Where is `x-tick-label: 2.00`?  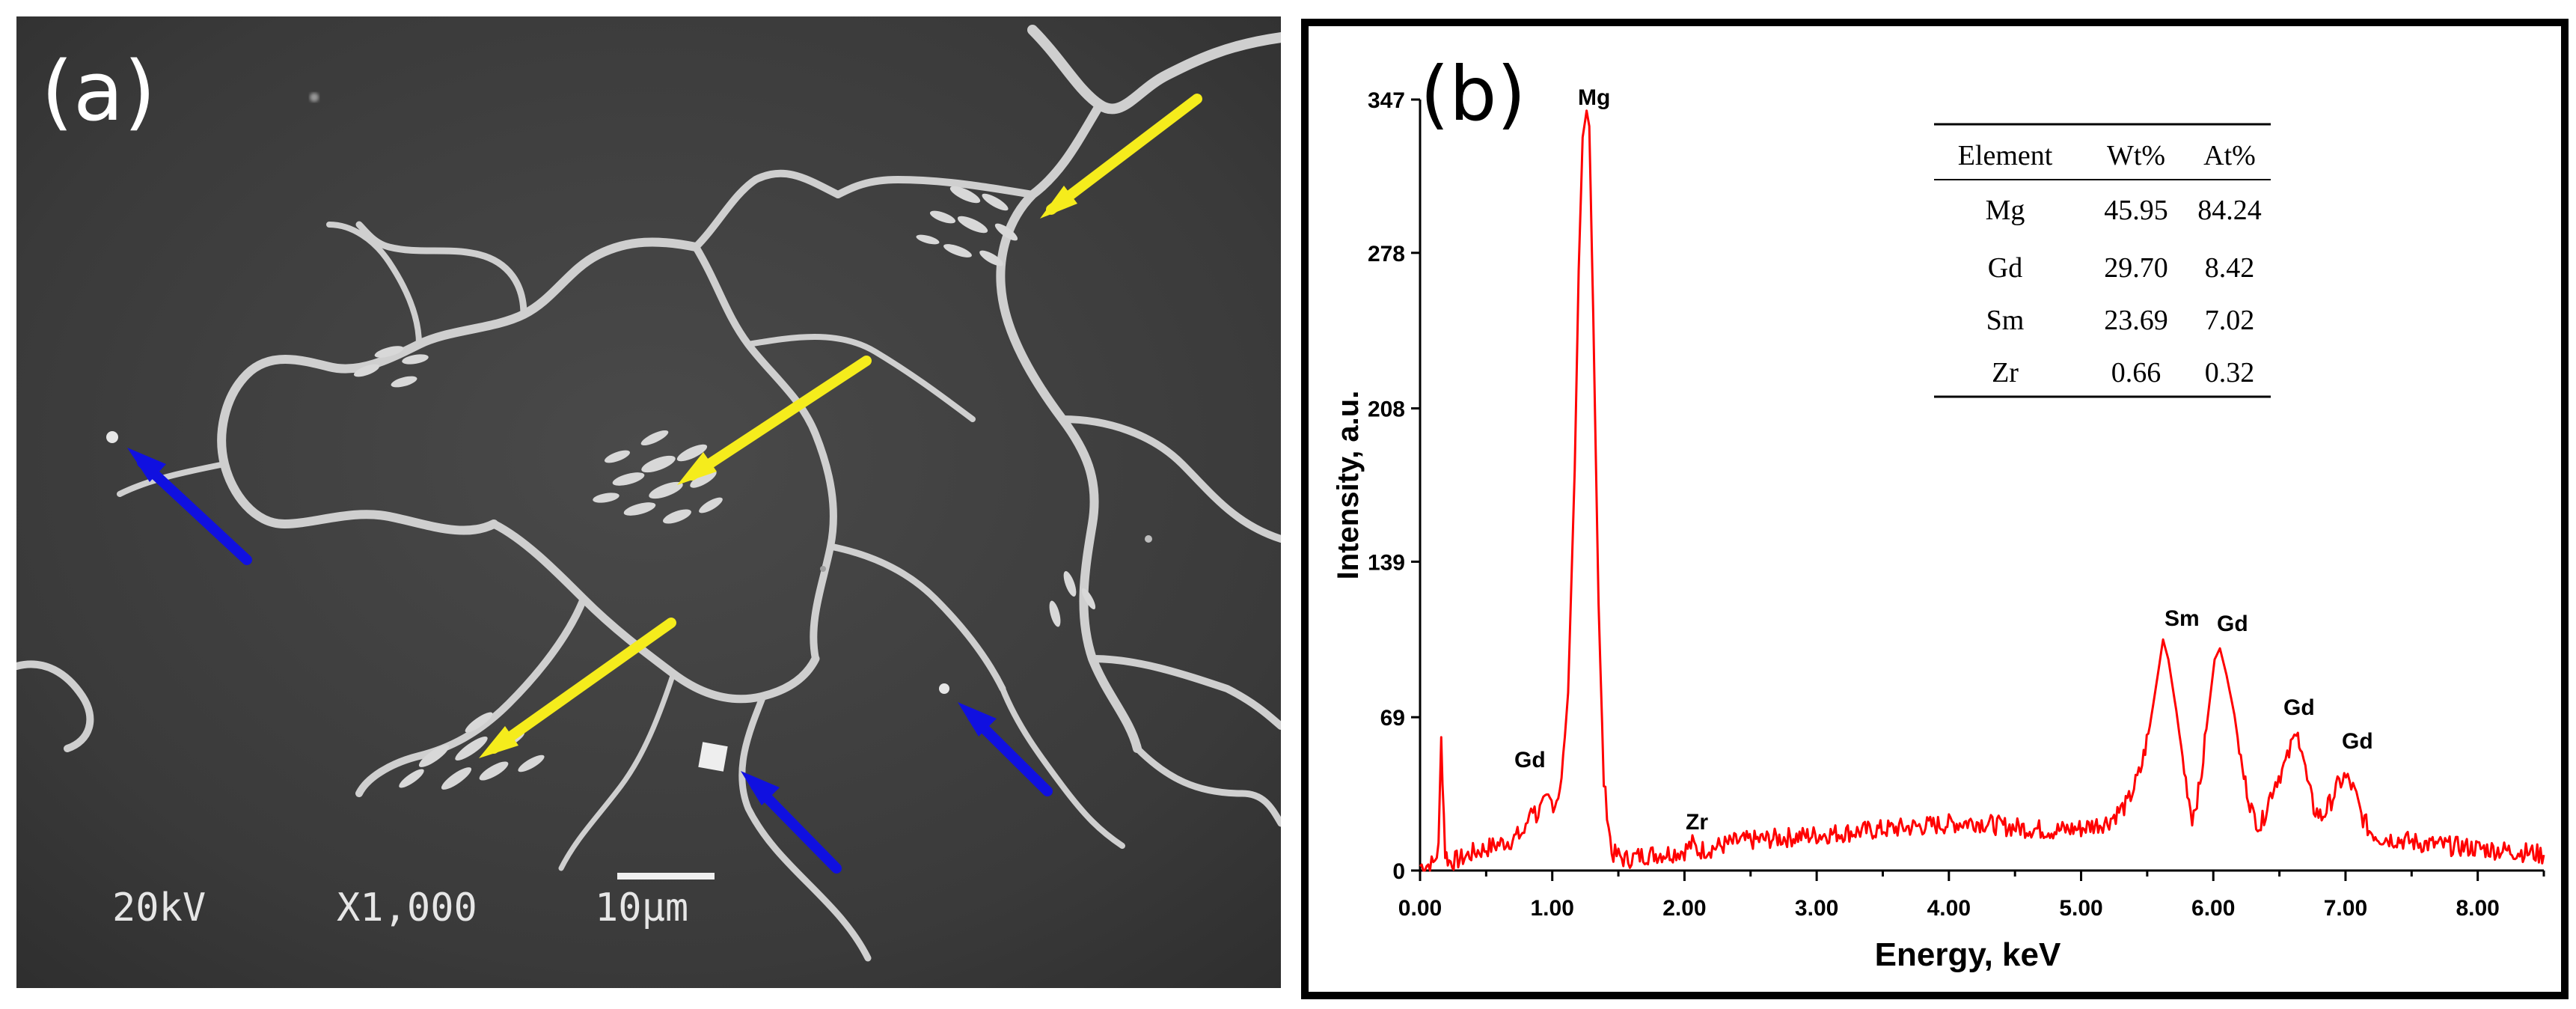 x-tick-label: 2.00 is located at coordinates (1684, 908).